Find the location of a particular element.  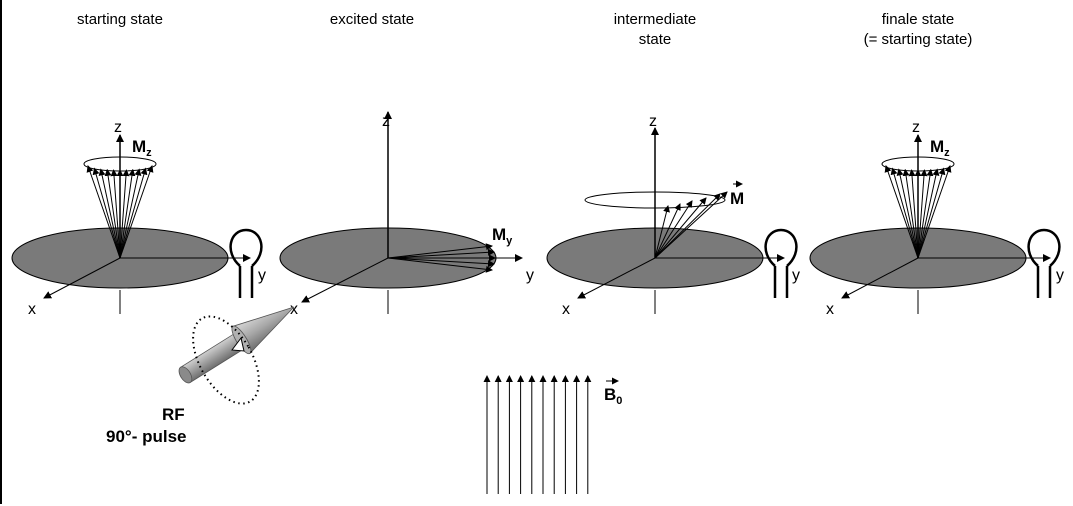

my-label: My is located at coordinates (502, 236).